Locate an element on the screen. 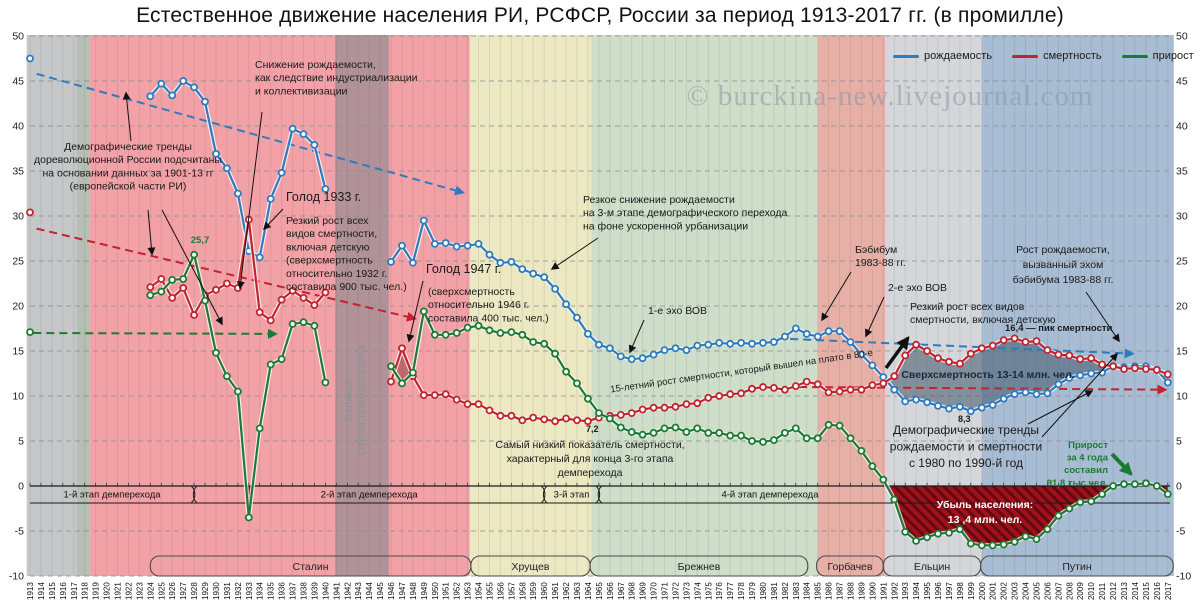  svg-text: 1967 is located at coordinates (621, 591).